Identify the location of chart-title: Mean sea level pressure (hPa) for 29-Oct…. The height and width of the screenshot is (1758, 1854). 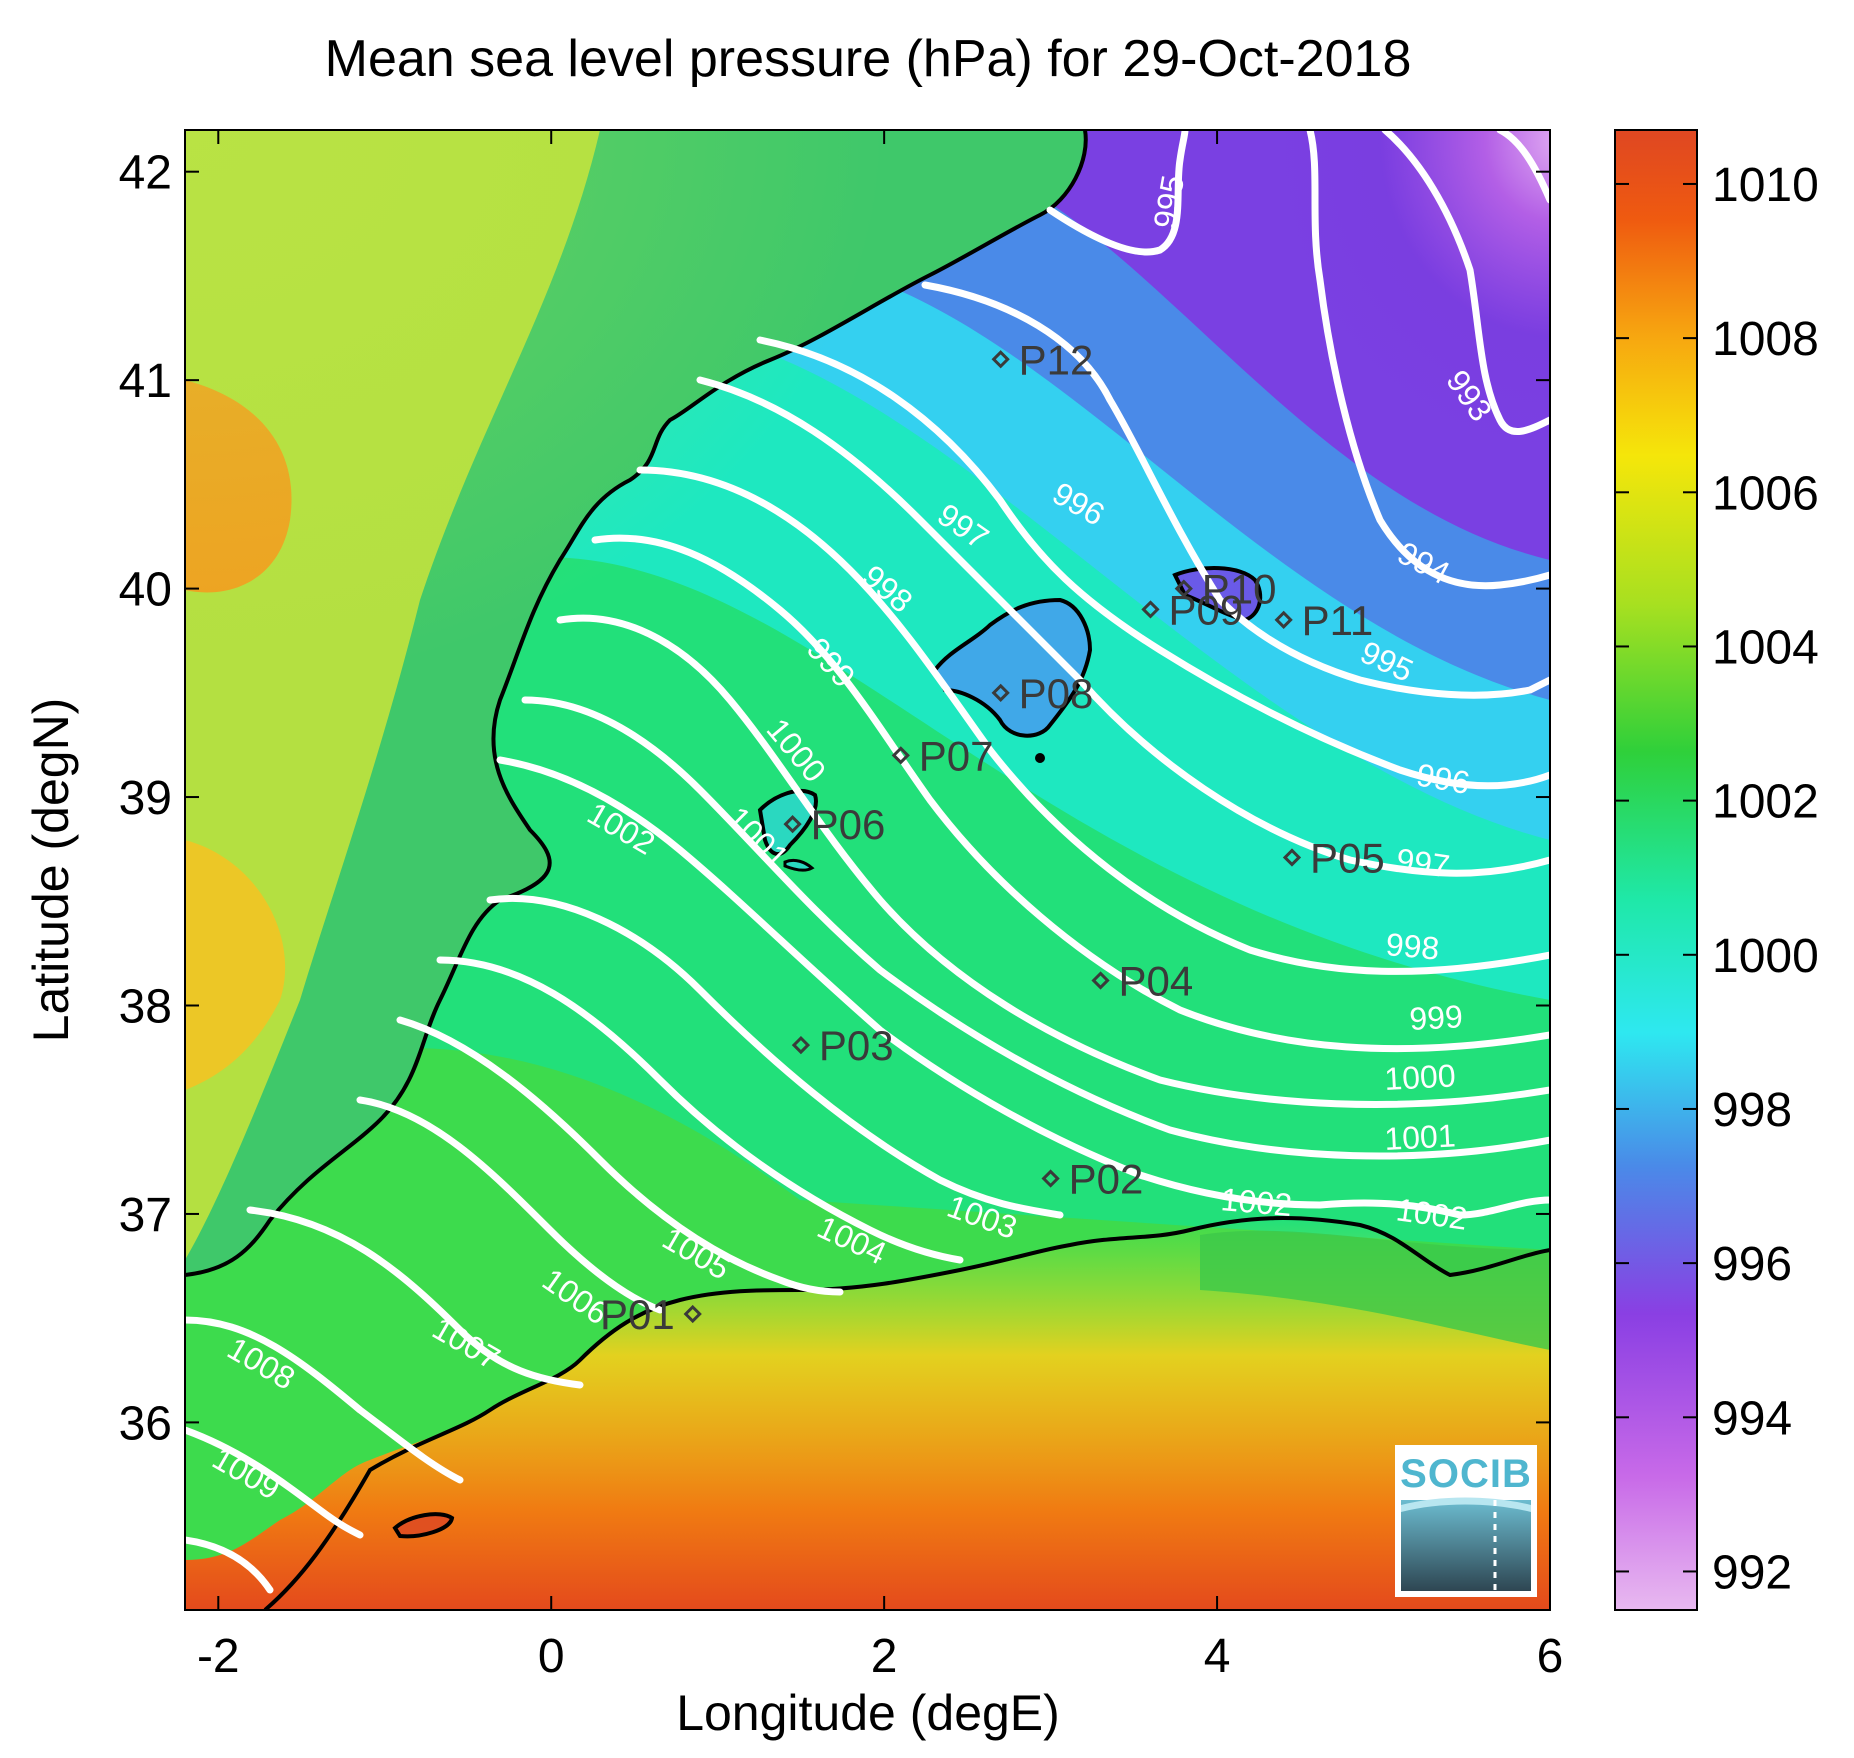
(868, 59).